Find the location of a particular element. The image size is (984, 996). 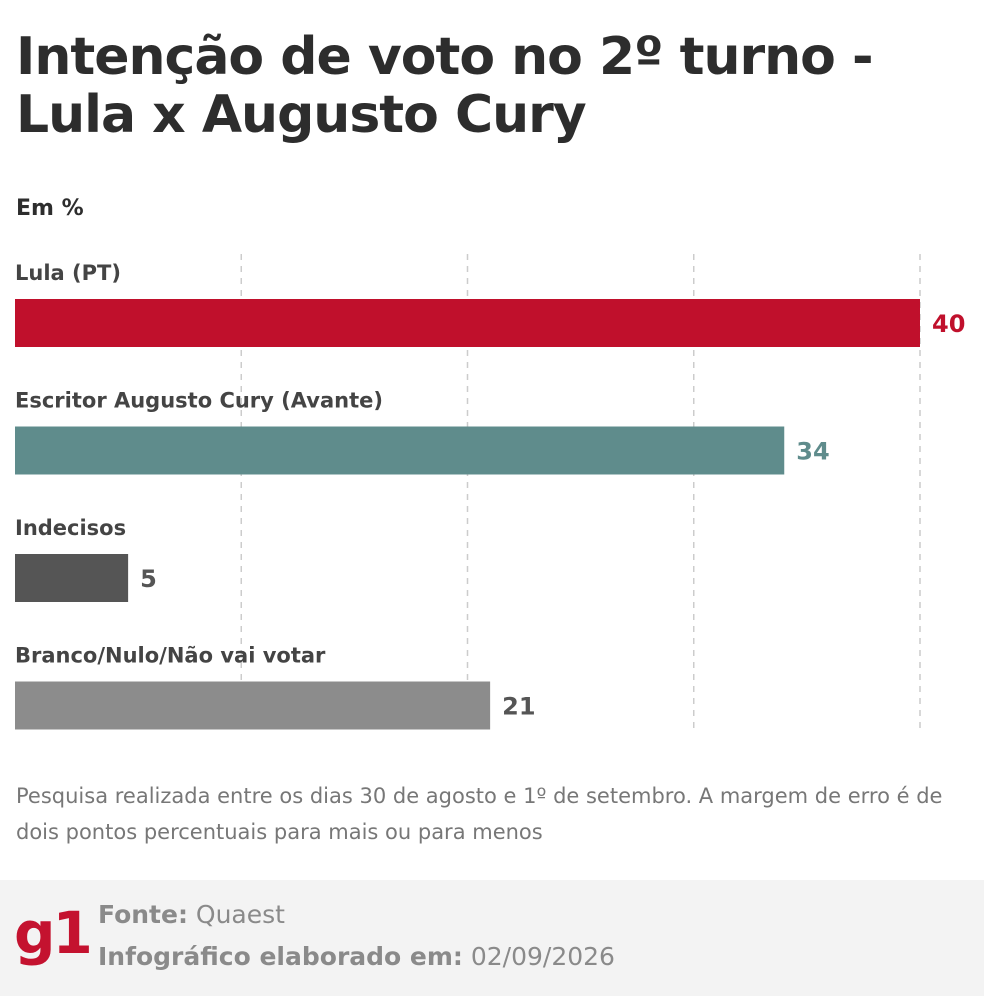

value-label: 40 is located at coordinates (948, 324).